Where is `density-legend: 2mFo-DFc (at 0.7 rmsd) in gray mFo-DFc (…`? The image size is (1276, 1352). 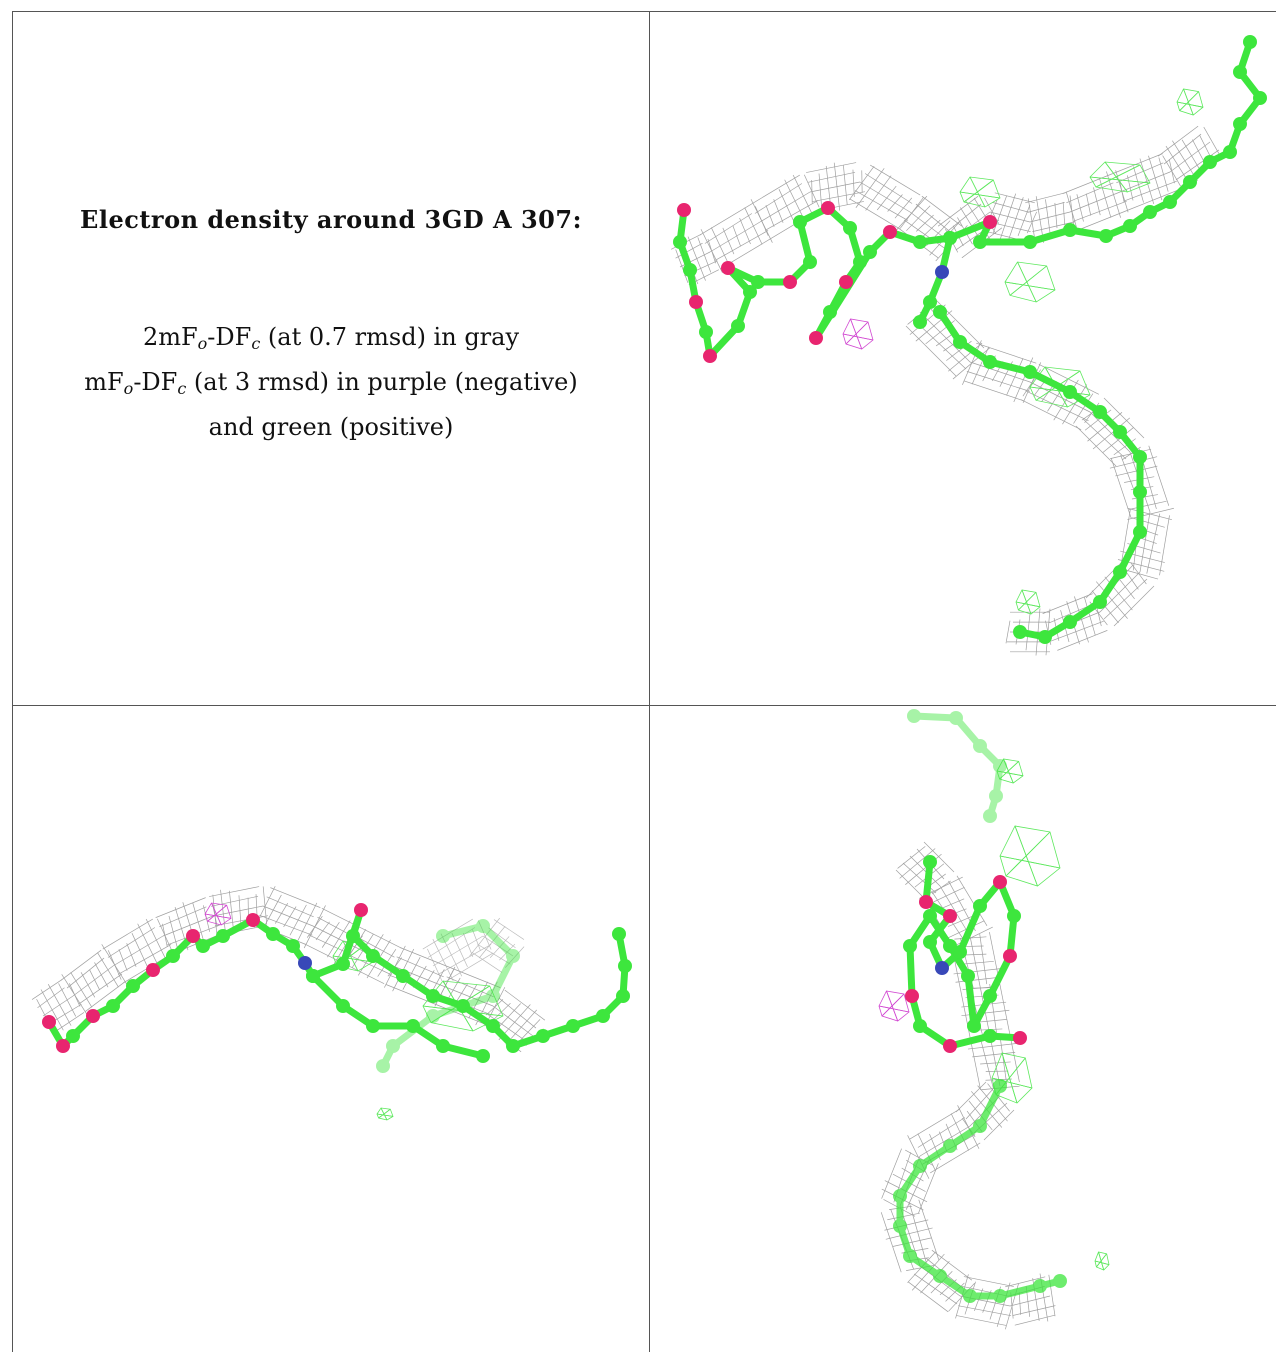 density-legend: 2mFo-DFc (at 0.7 rmsd) in gray mFo-DFc (… is located at coordinates (331, 382).